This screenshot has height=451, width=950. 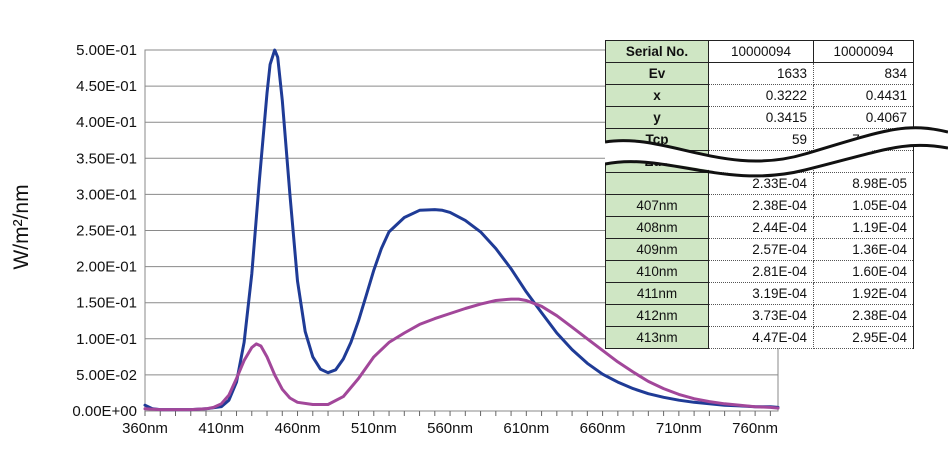 I want to click on row-value-2: 0.4431, so click(x=863, y=95).